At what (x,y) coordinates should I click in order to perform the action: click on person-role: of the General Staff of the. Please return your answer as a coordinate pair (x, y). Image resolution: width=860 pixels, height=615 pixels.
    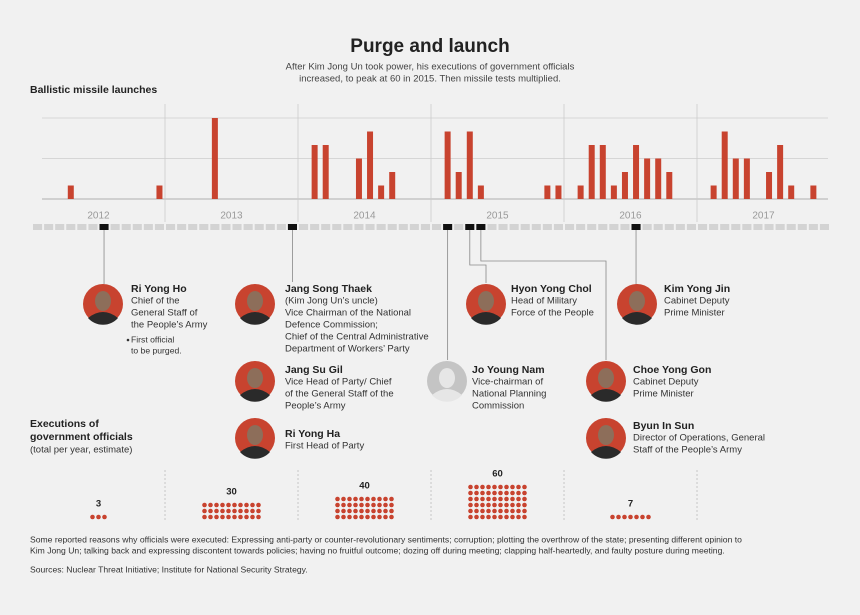
    Looking at the image, I should click on (339, 394).